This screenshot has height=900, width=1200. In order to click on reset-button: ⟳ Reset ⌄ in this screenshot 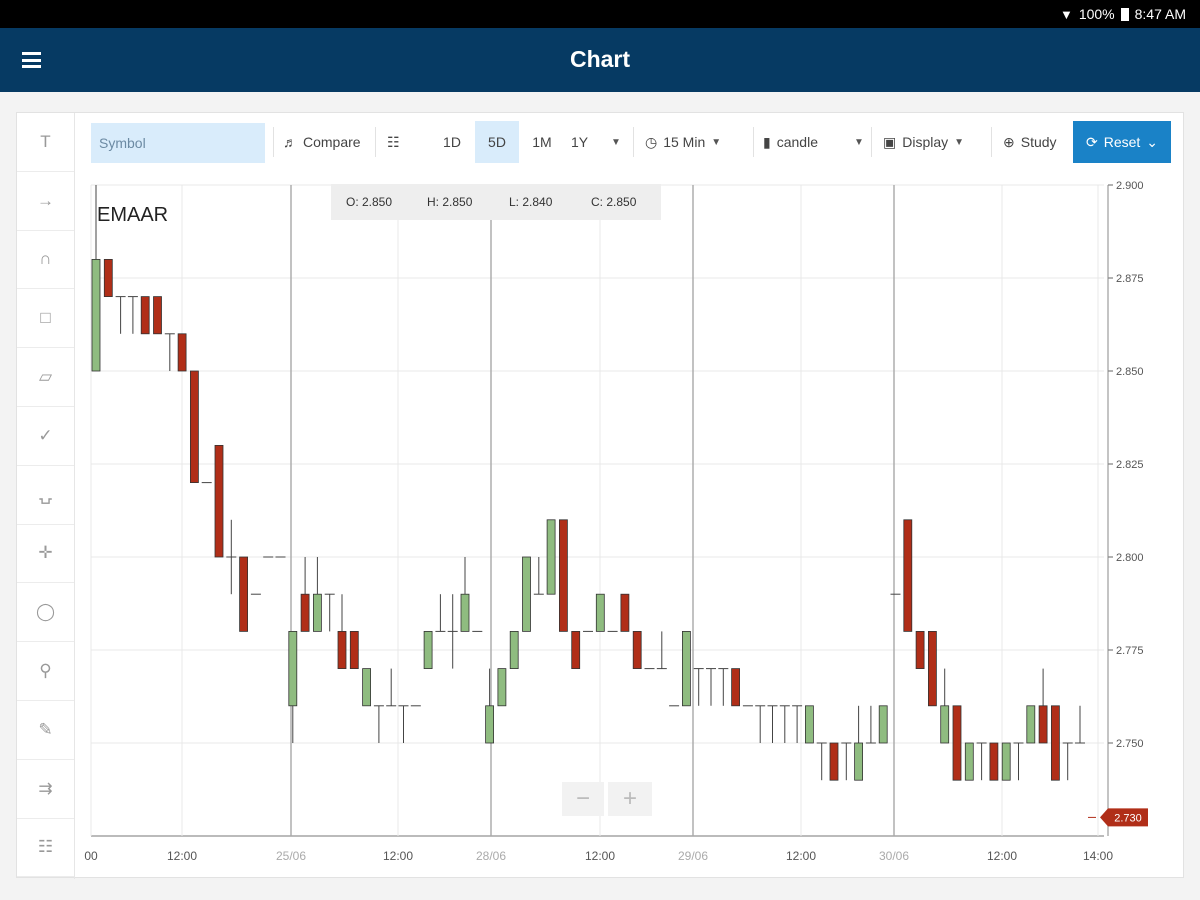, I will do `click(1122, 142)`.